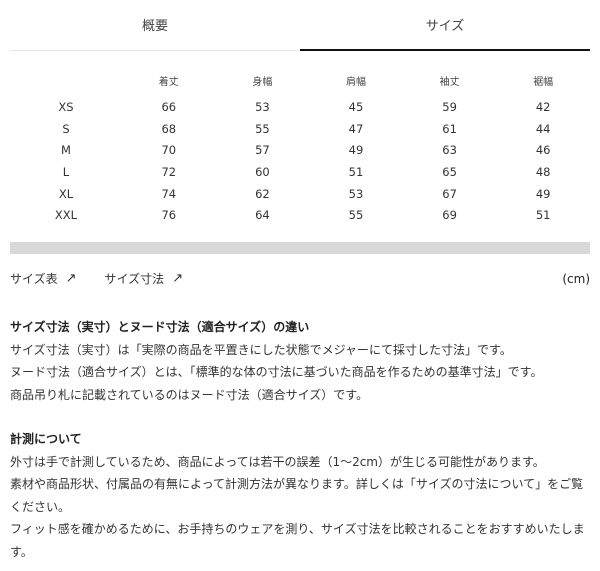 This screenshot has width=600, height=571. What do you see at coordinates (300, 215) in the screenshot?
I see `table-row: XXL 76 64 55 69 51` at bounding box center [300, 215].